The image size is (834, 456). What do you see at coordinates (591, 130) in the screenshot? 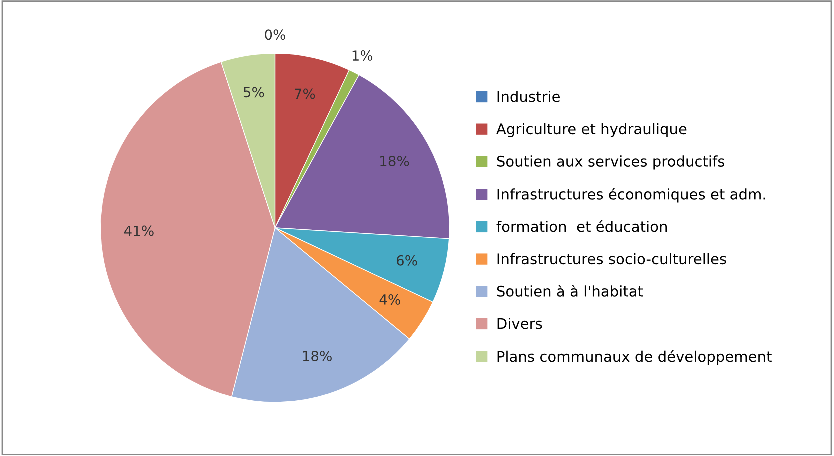
I see `legend-label: Agriculture et hydraulique` at bounding box center [591, 130].